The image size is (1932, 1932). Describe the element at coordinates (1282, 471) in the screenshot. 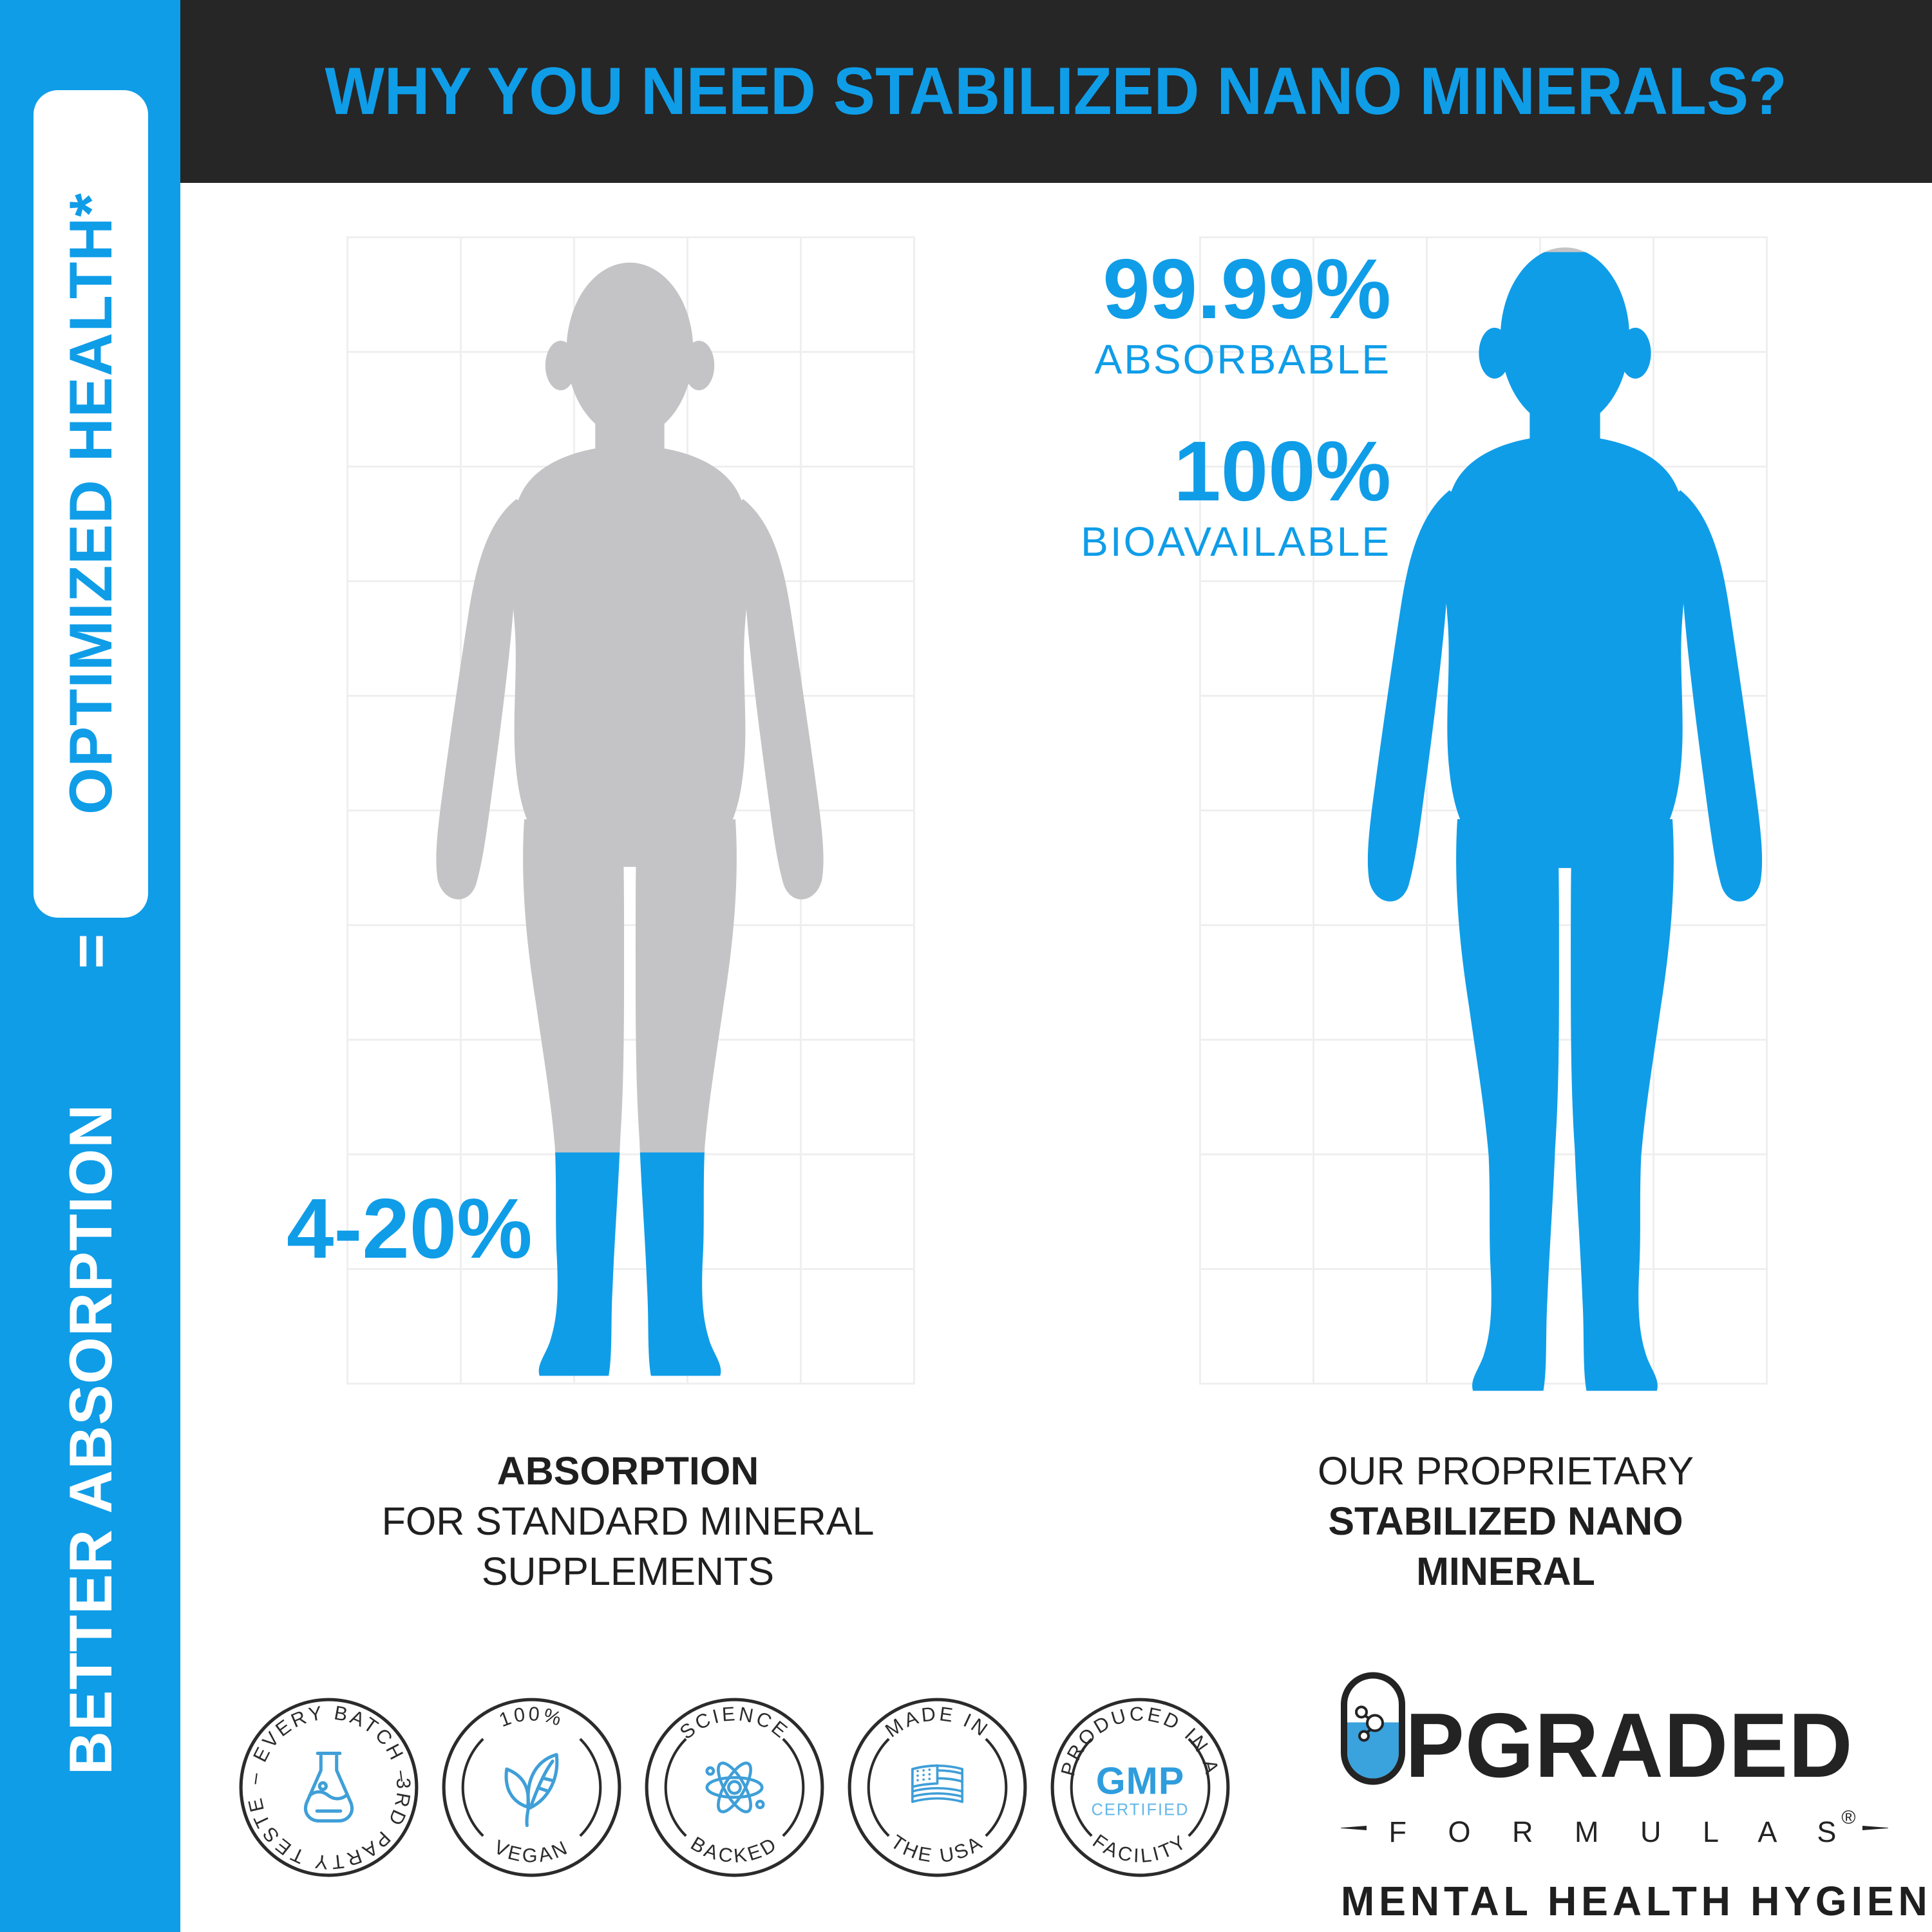

I see `bioavailable-value: 100%` at that location.